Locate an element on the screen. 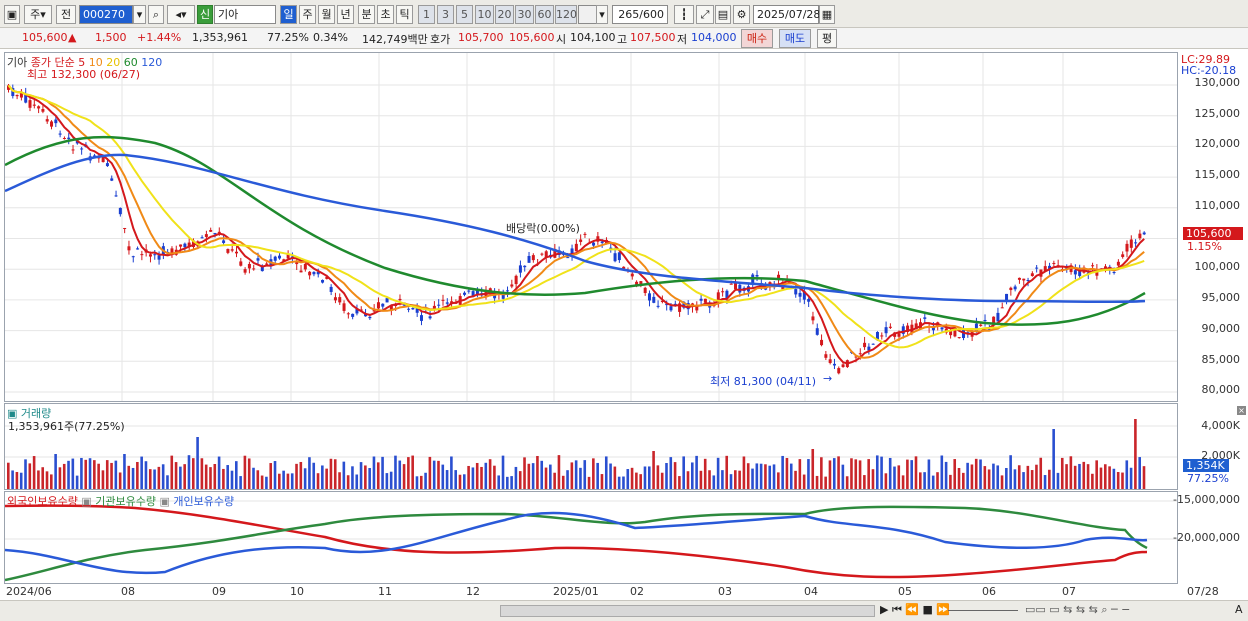 The width and height of the screenshot is (1248, 621). tab-week: 주 is located at coordinates (307, 14).